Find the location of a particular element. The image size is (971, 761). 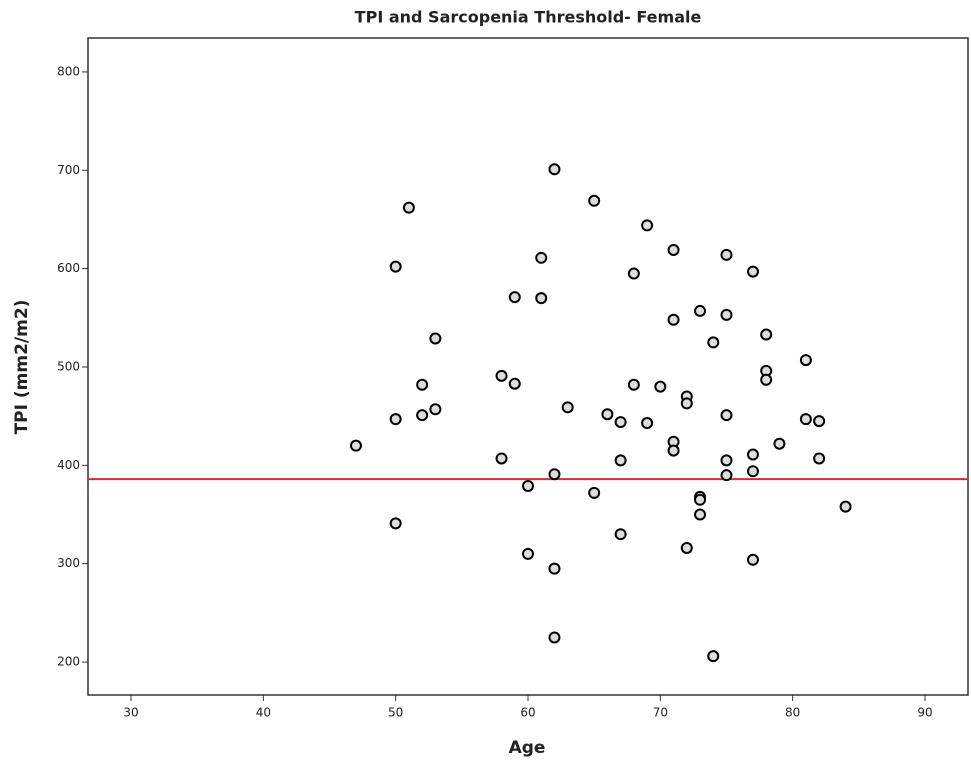

x-axis-label: Age is located at coordinates (527, 748).